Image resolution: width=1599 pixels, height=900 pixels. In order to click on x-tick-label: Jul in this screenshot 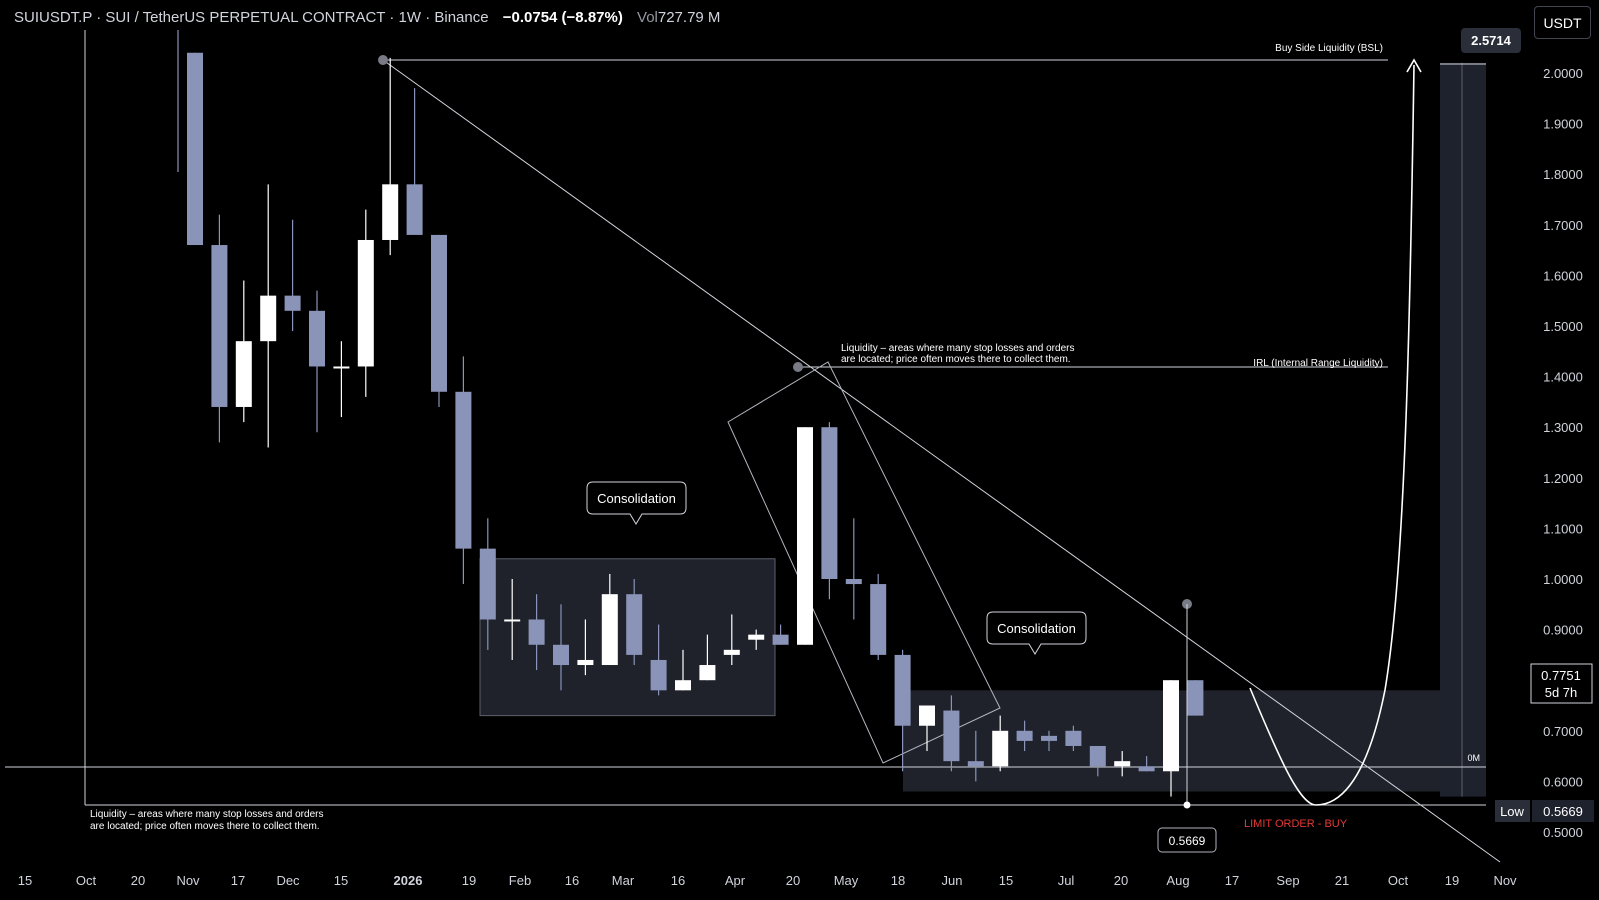, I will do `click(1066, 880)`.